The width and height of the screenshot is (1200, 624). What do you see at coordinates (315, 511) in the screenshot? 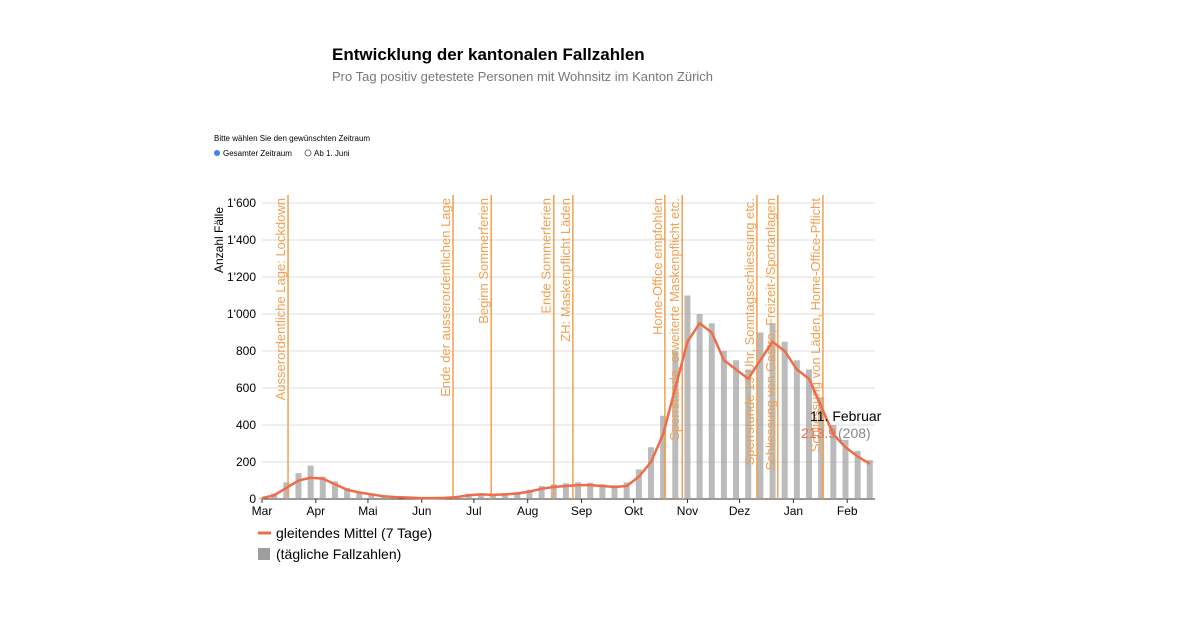
I see `x-tick-label: Apr` at bounding box center [315, 511].